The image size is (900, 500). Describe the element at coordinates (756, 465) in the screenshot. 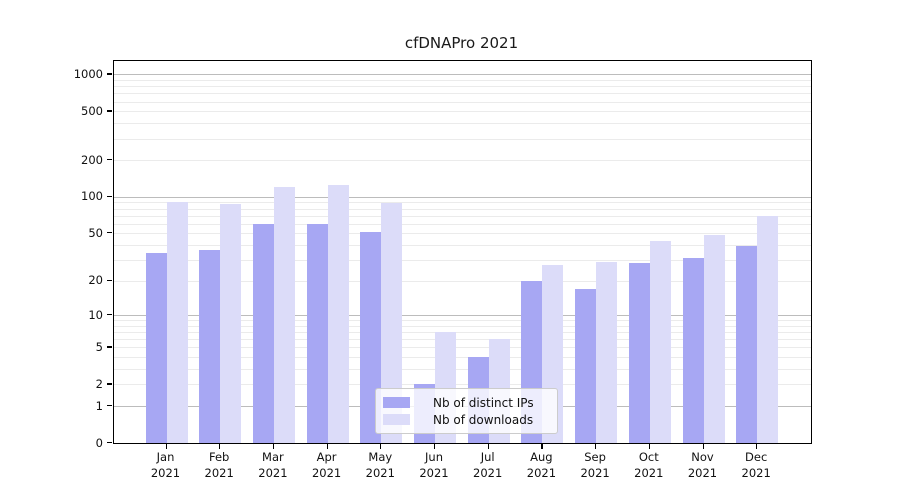

I see `x-axis-tick-label: Dec 2021` at that location.